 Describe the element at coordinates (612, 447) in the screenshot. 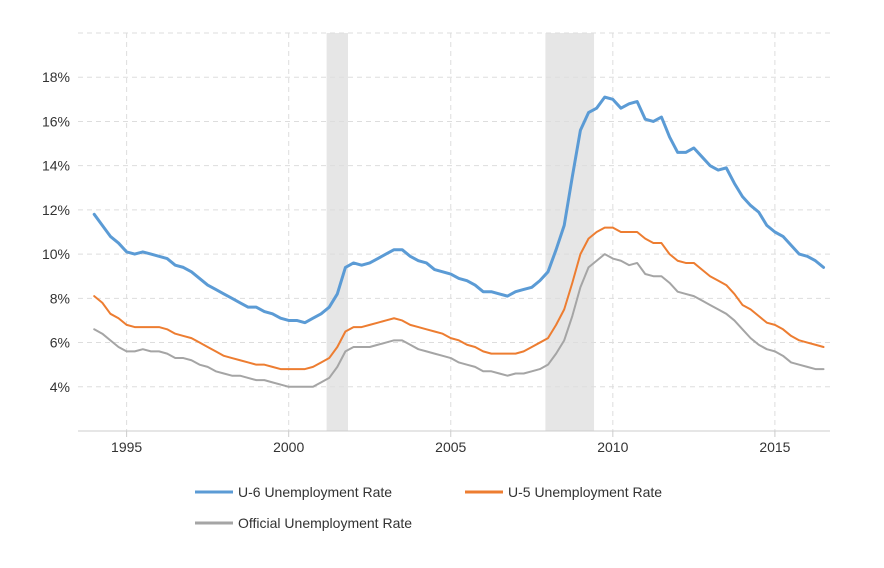

I see `x-tick-label: 2010` at that location.